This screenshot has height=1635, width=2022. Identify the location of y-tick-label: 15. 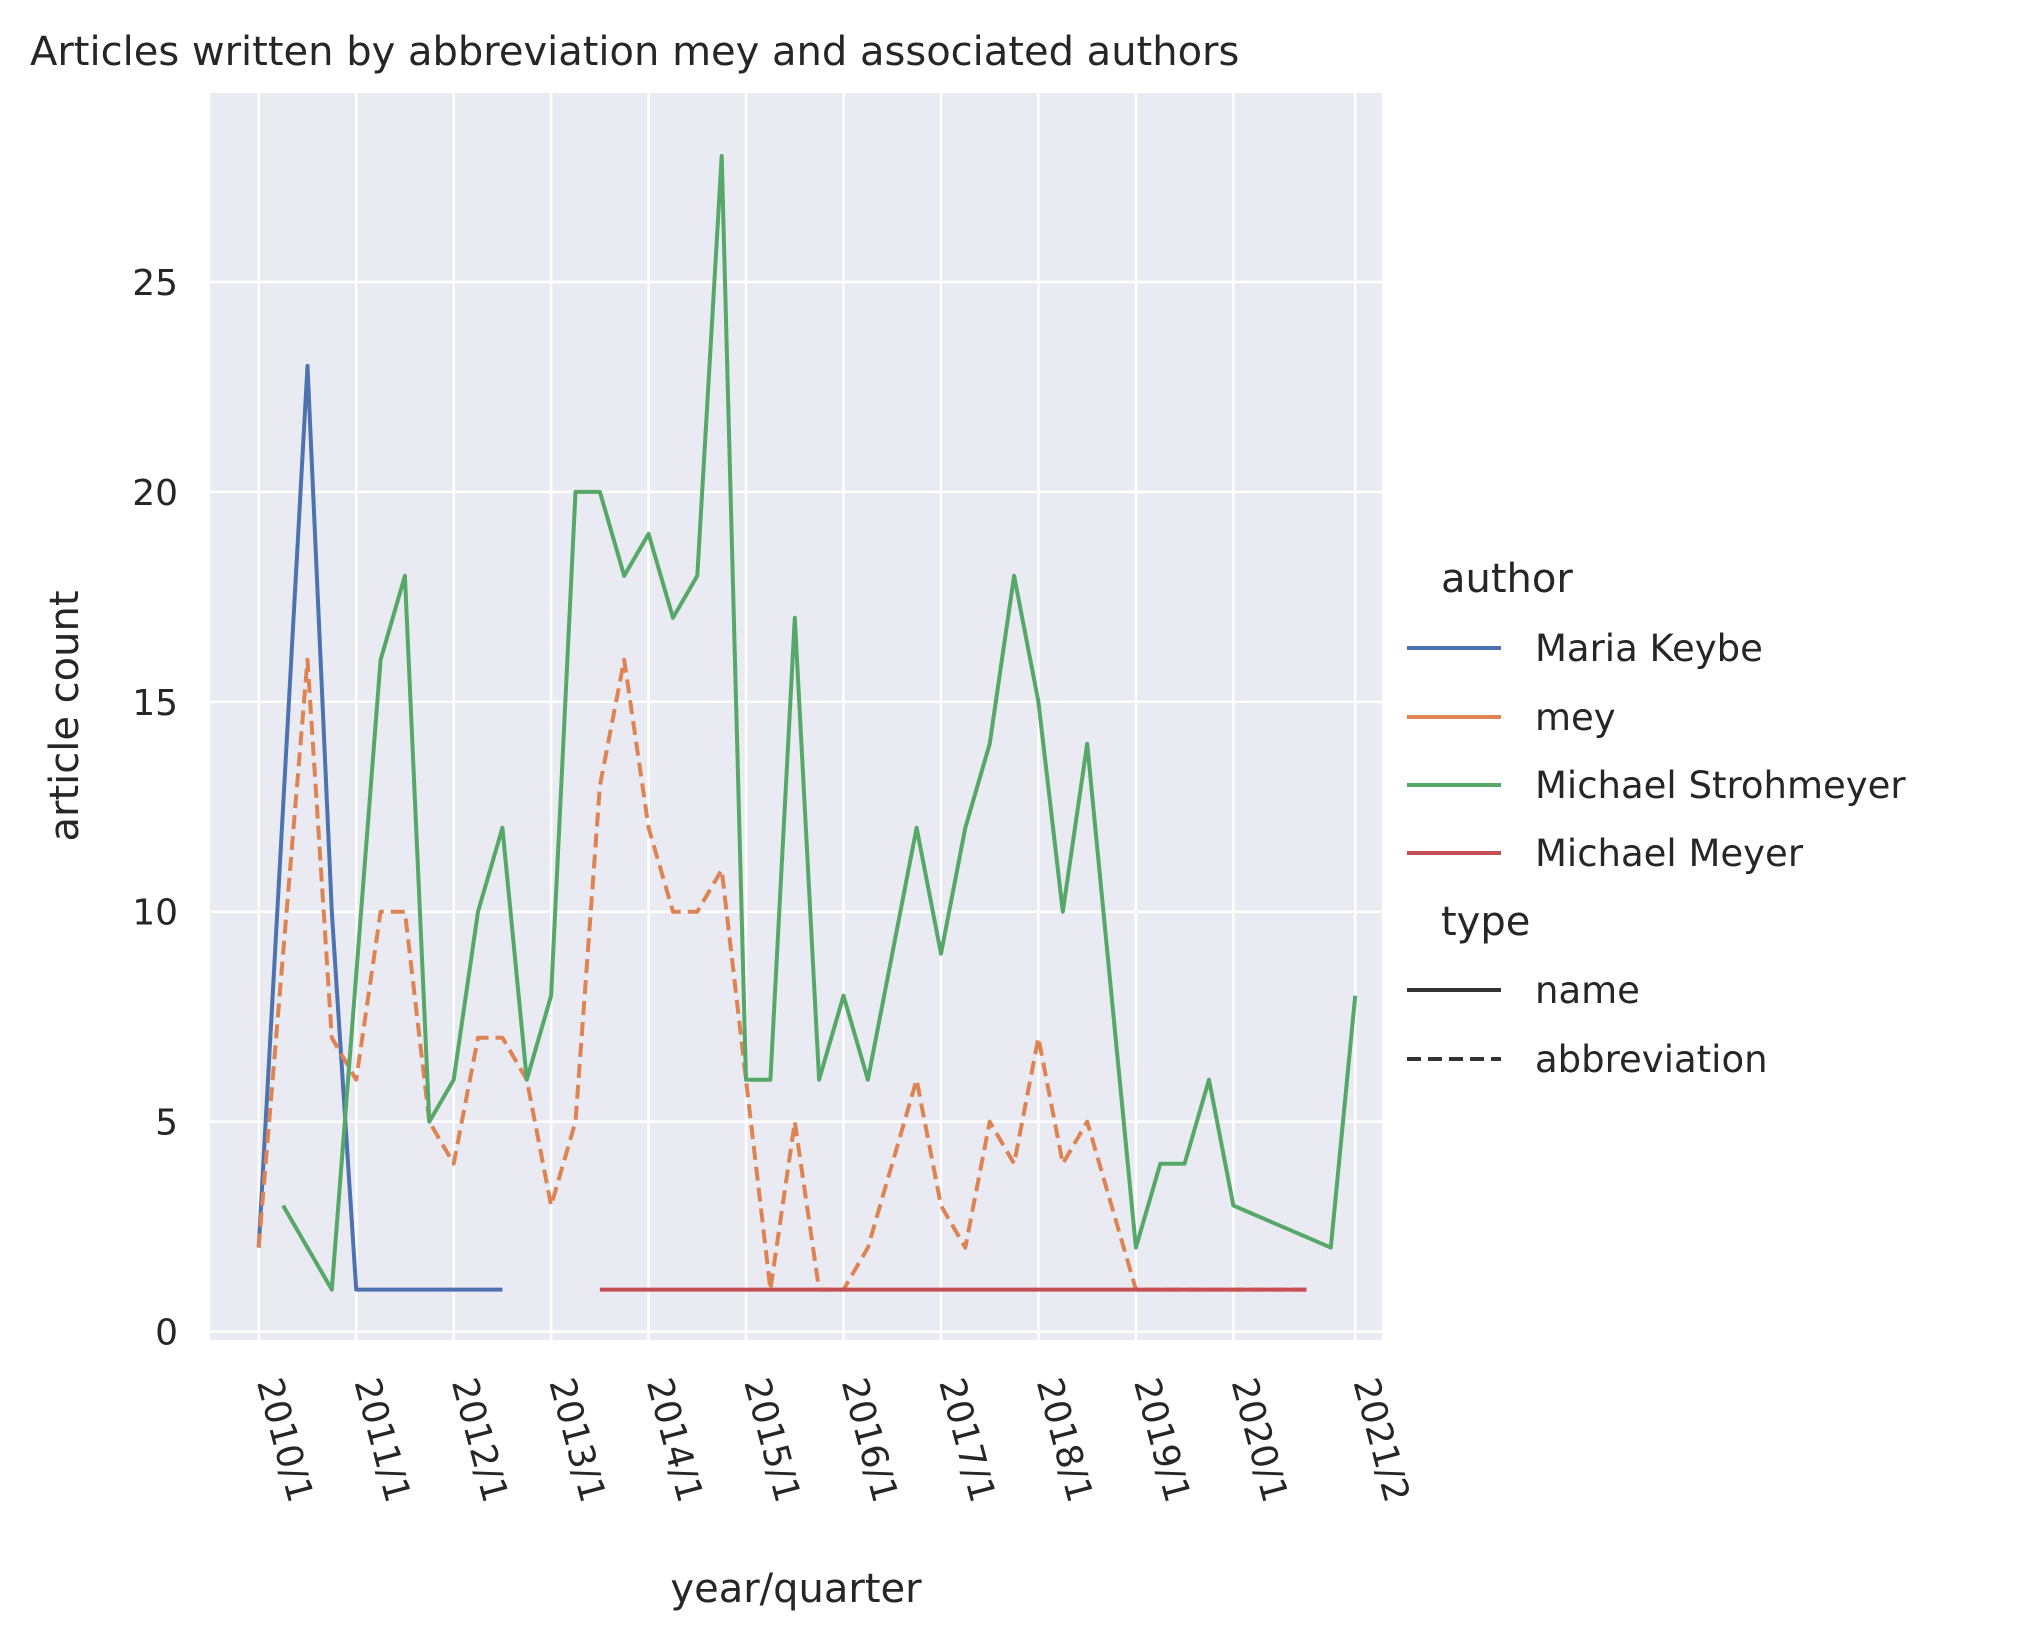
(155, 703).